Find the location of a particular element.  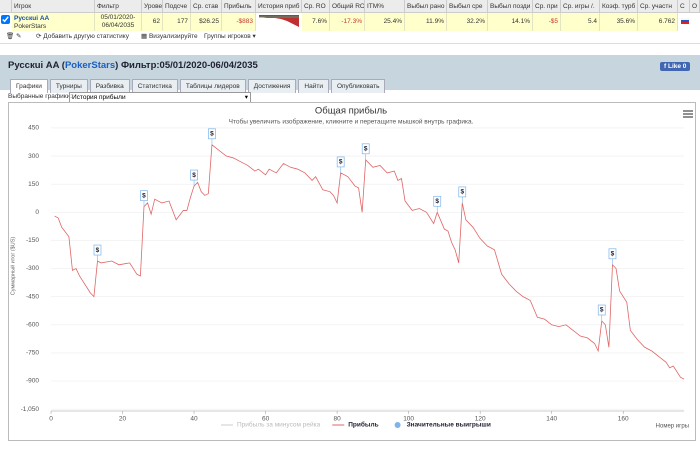

table-cell: 32.2% is located at coordinates (467, 22).